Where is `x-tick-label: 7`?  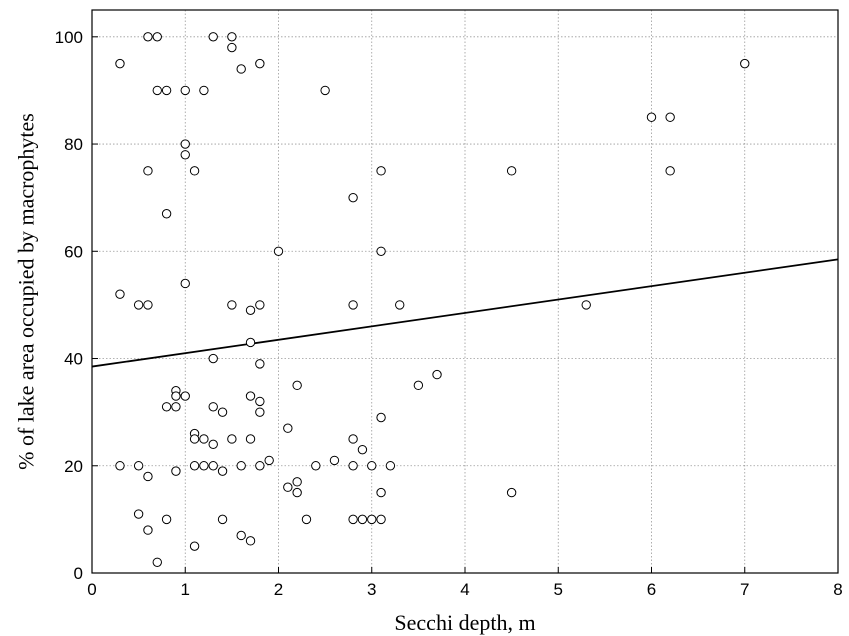
x-tick-label: 7 is located at coordinates (744, 589).